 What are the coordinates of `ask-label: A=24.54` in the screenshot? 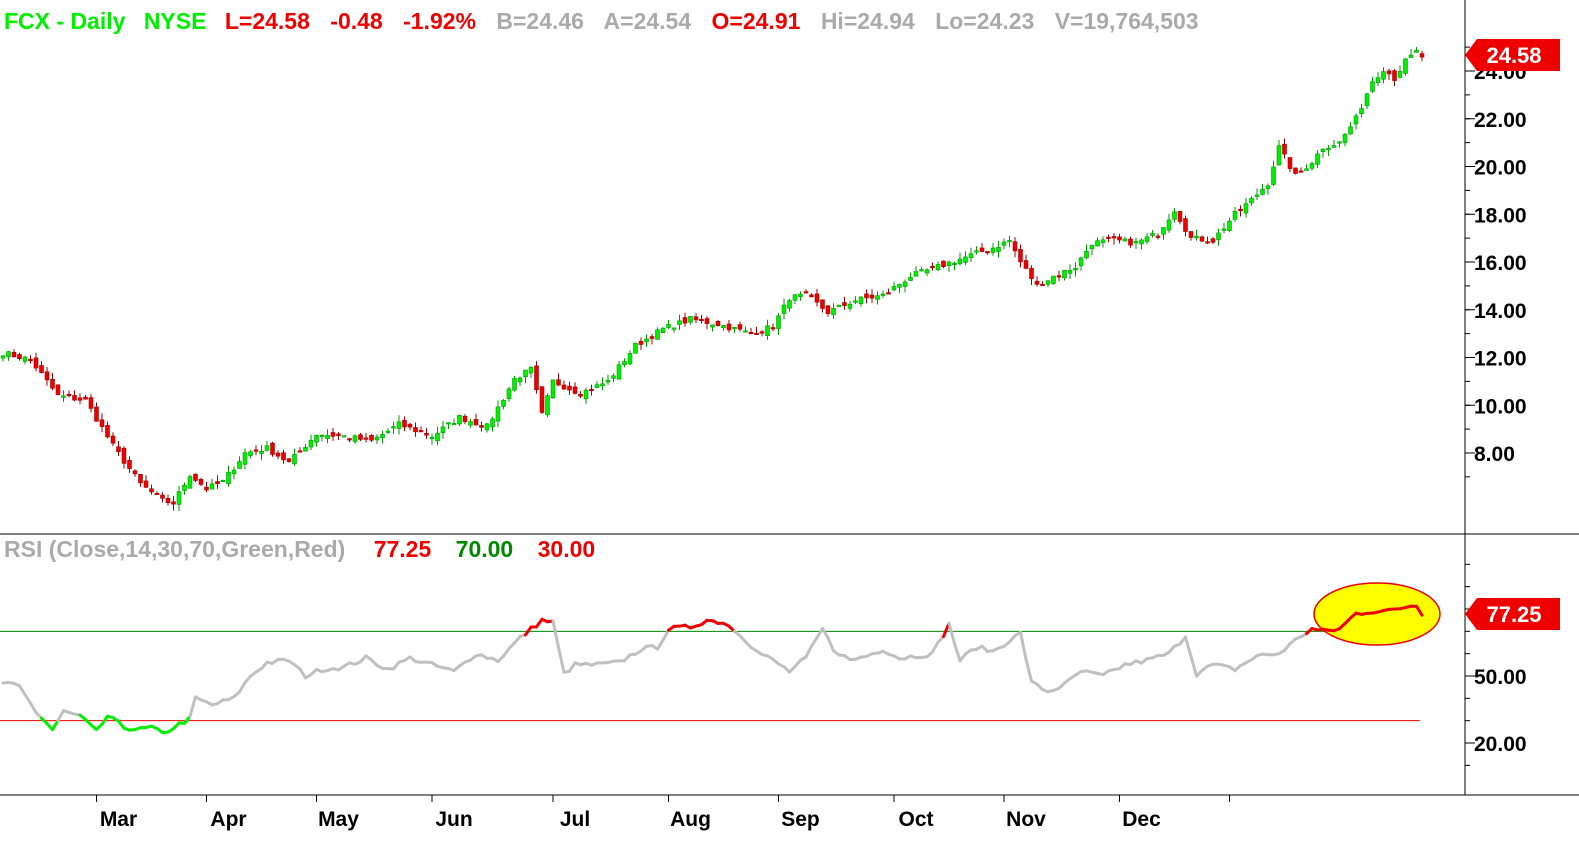 It's located at (648, 21).